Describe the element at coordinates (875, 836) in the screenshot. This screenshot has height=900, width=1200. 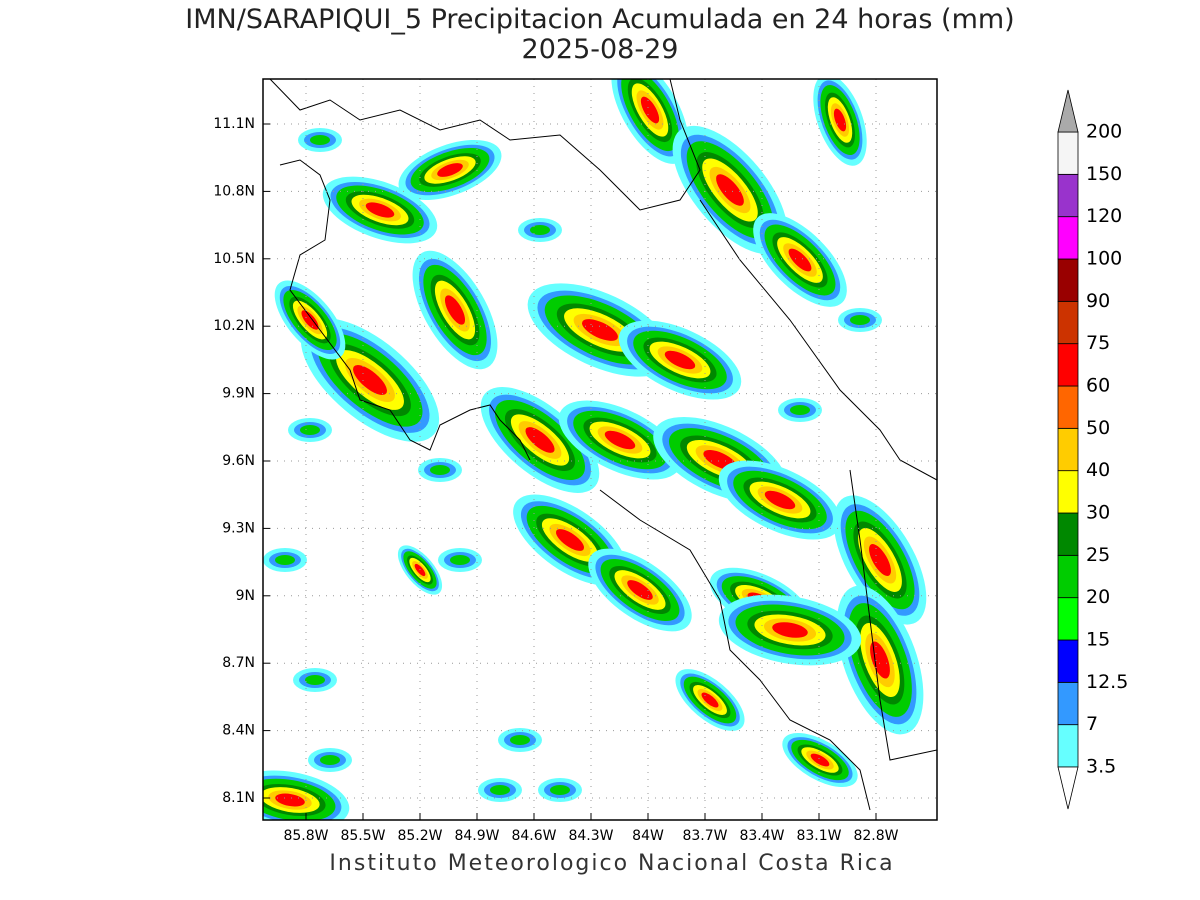
I see `lon-label: 82.8W` at that location.